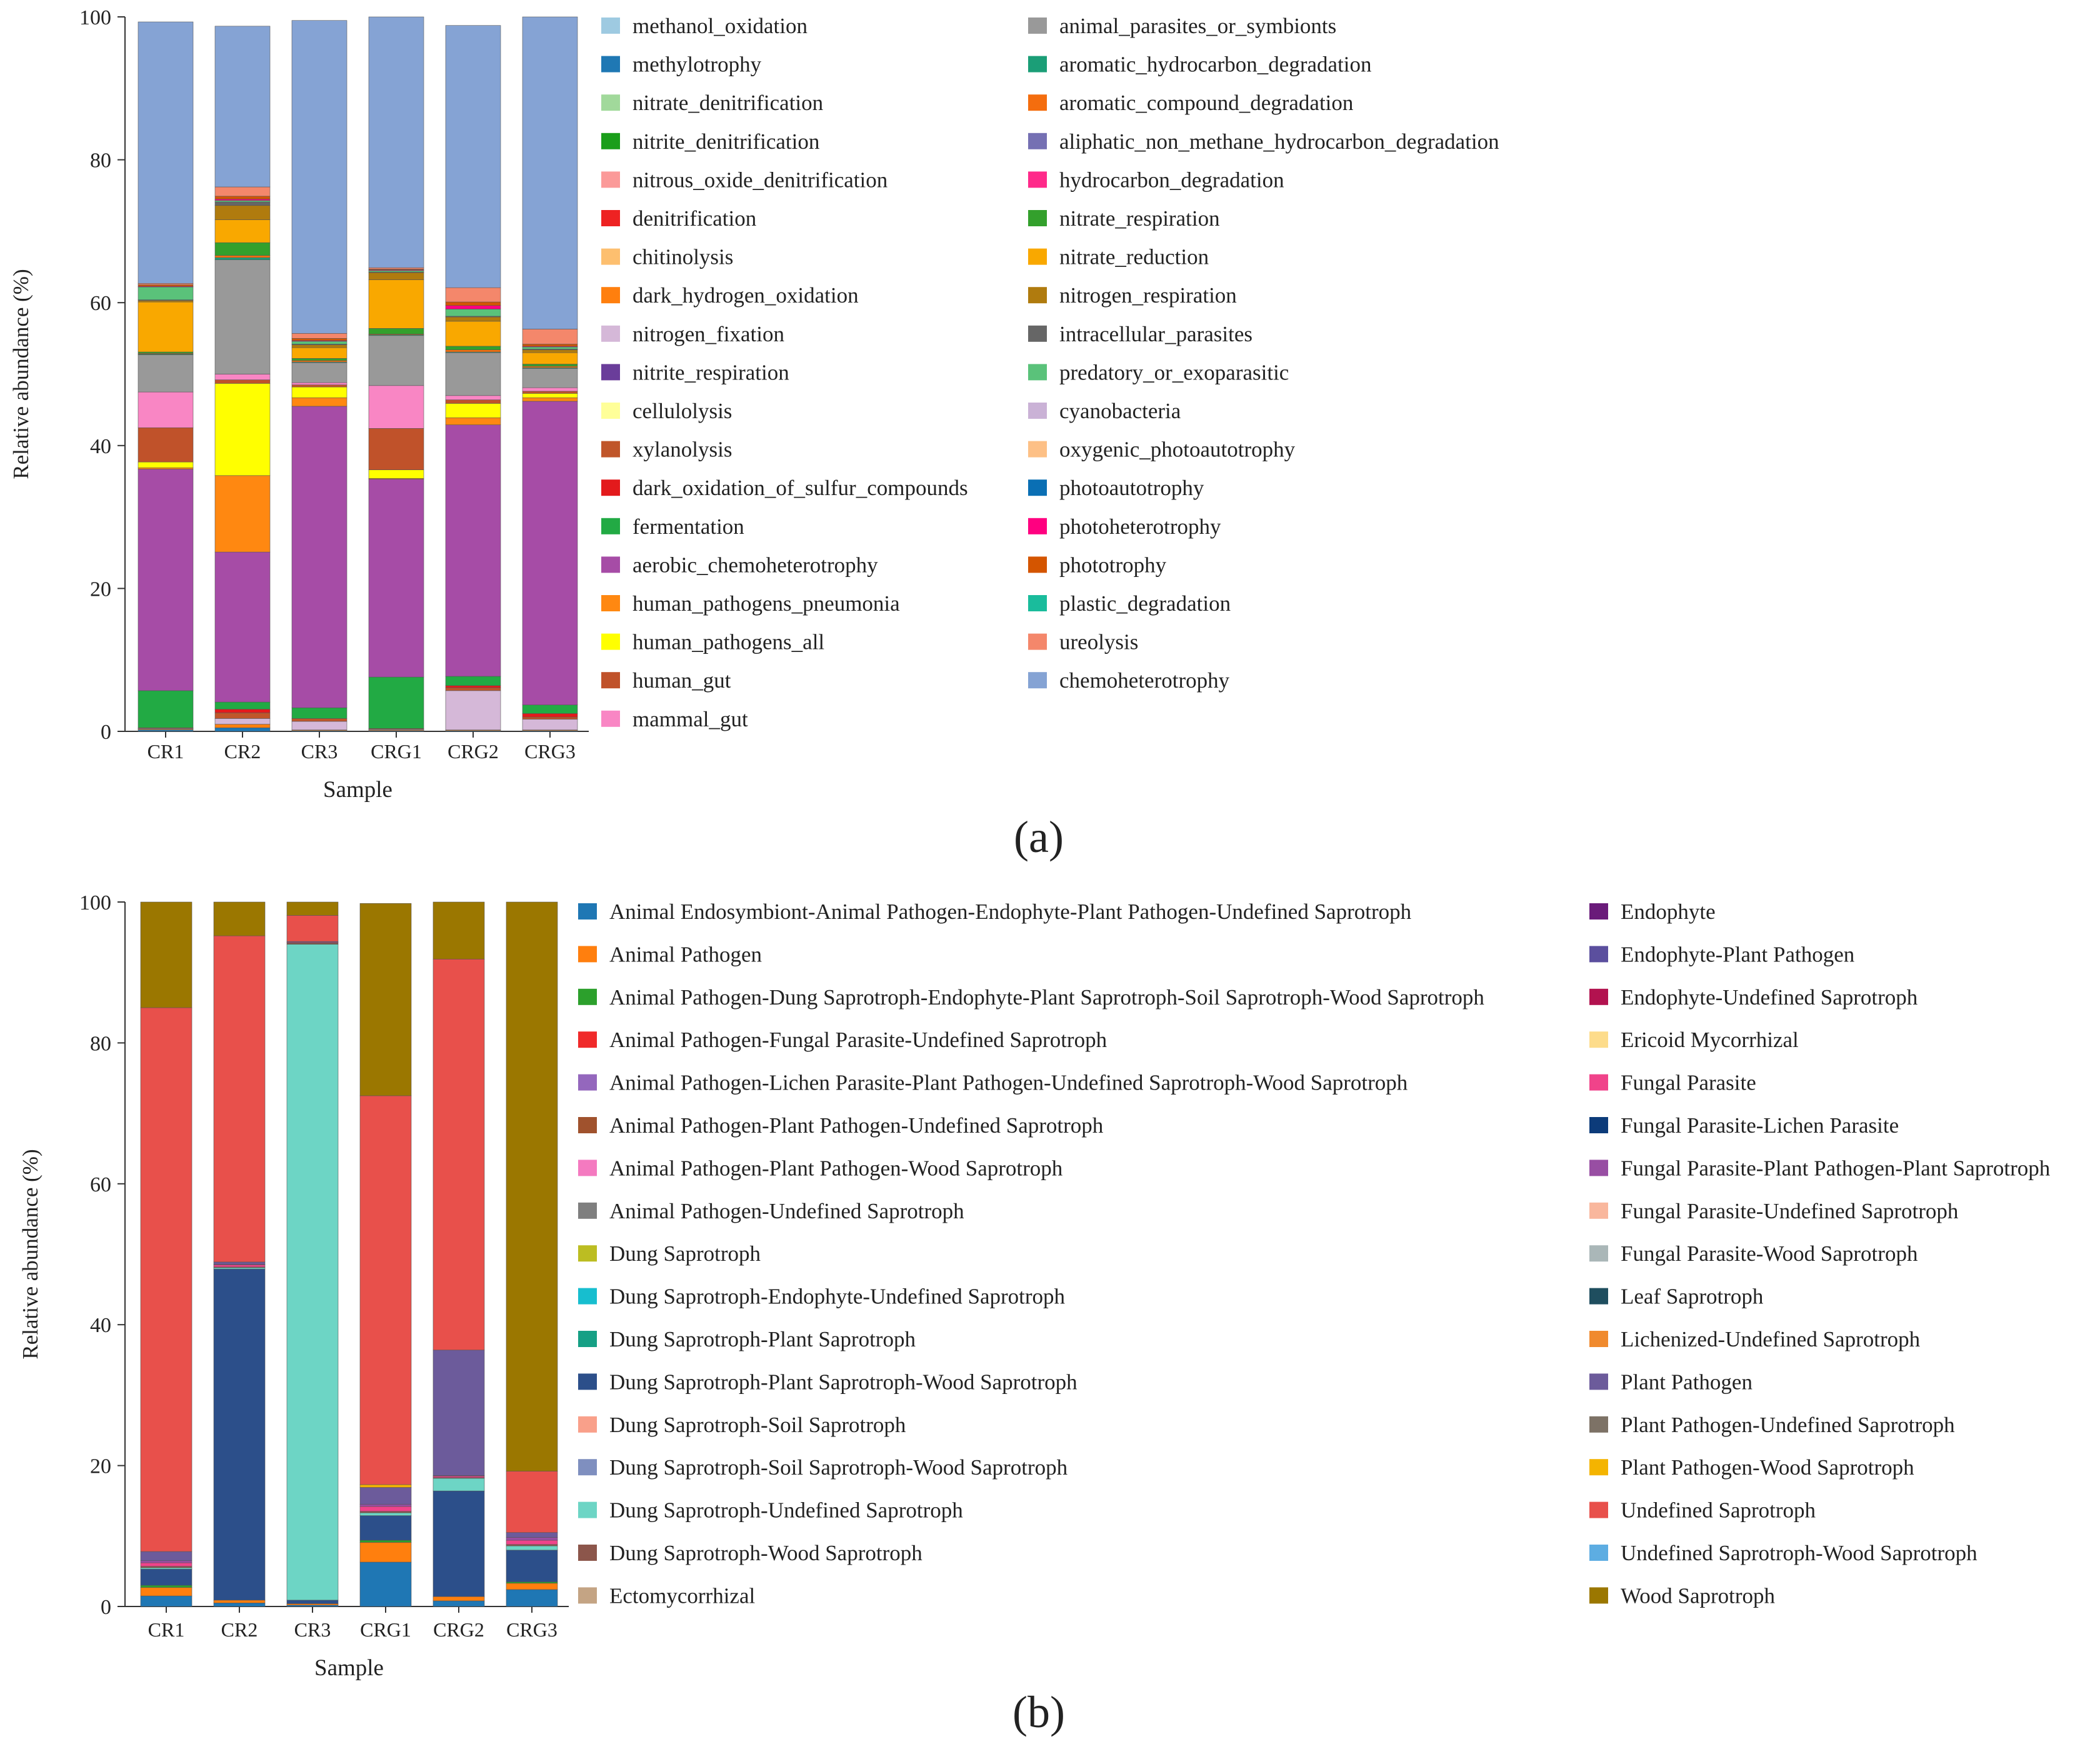  What do you see at coordinates (1037, 449) in the screenshot?
I see `a-legend-swatch-oxygenic-photoautotrophy` at bounding box center [1037, 449].